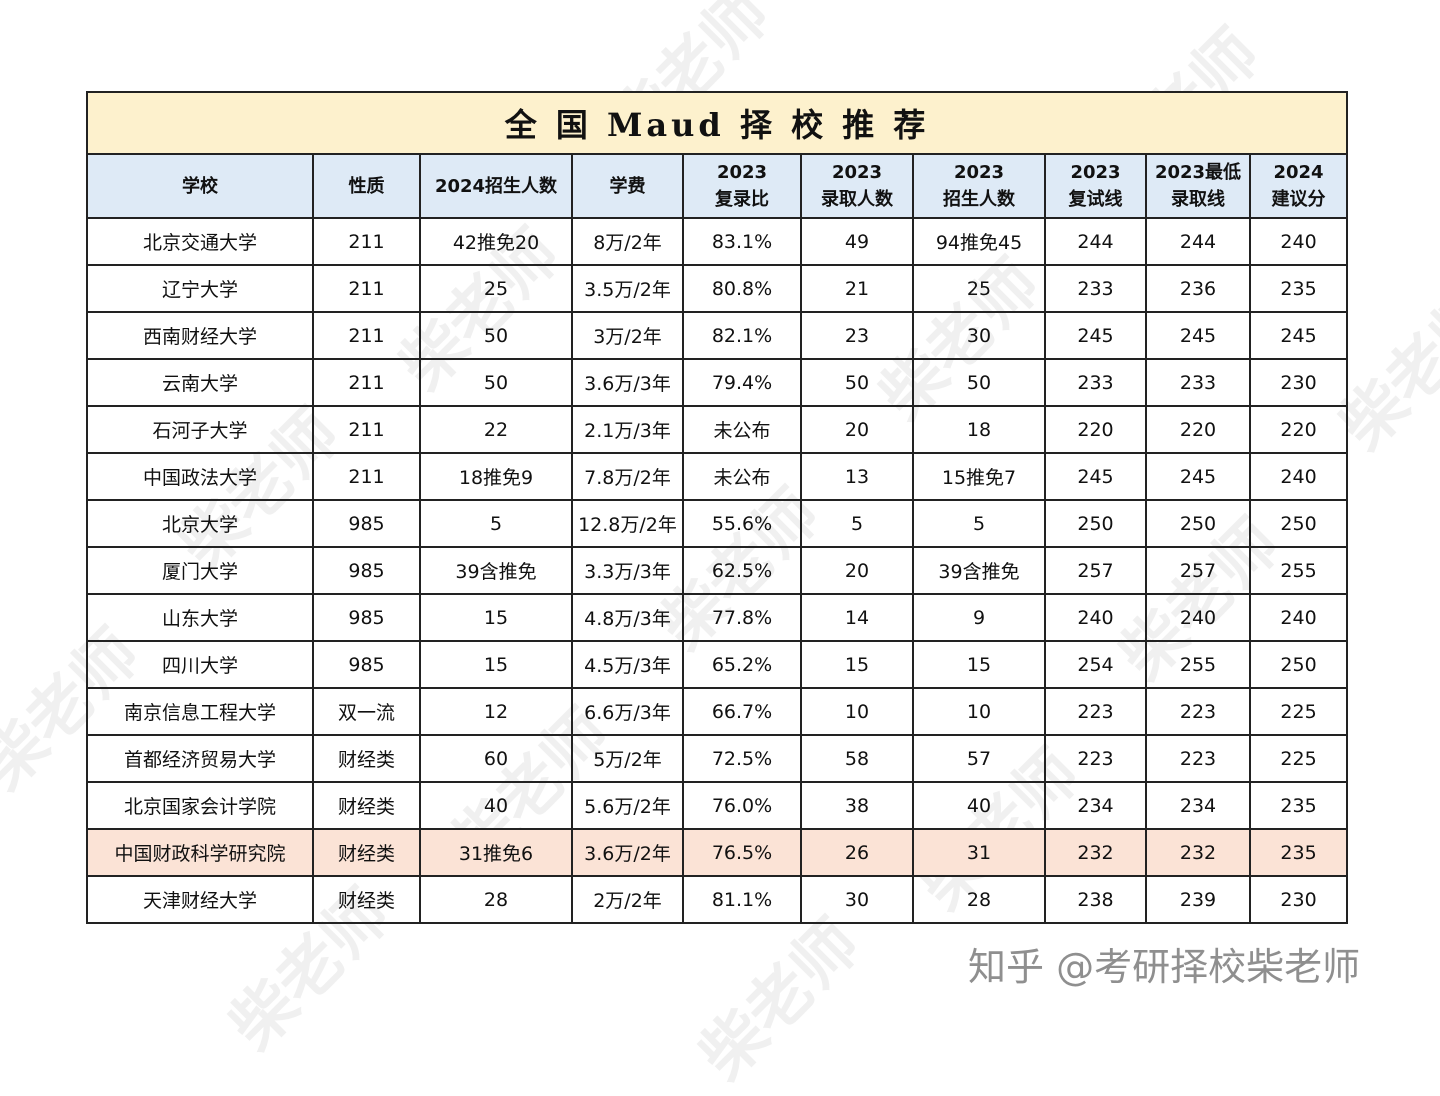 Image resolution: width=1440 pixels, height=1096 pixels. I want to click on table-cell: 辽宁大学, so click(200, 288).